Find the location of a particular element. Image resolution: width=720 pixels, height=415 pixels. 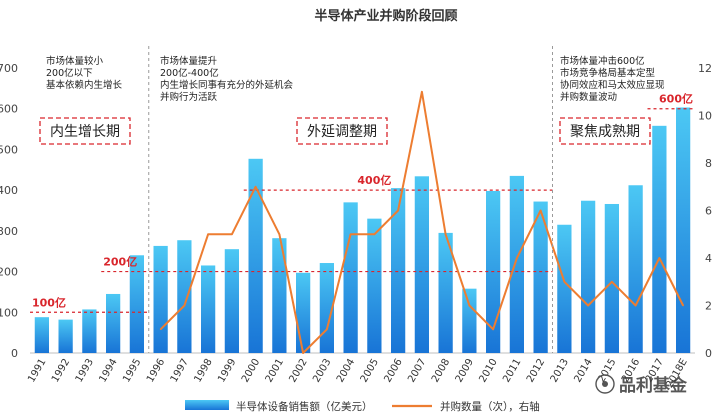

watermark-logo-icon is located at coordinates (605, 384).